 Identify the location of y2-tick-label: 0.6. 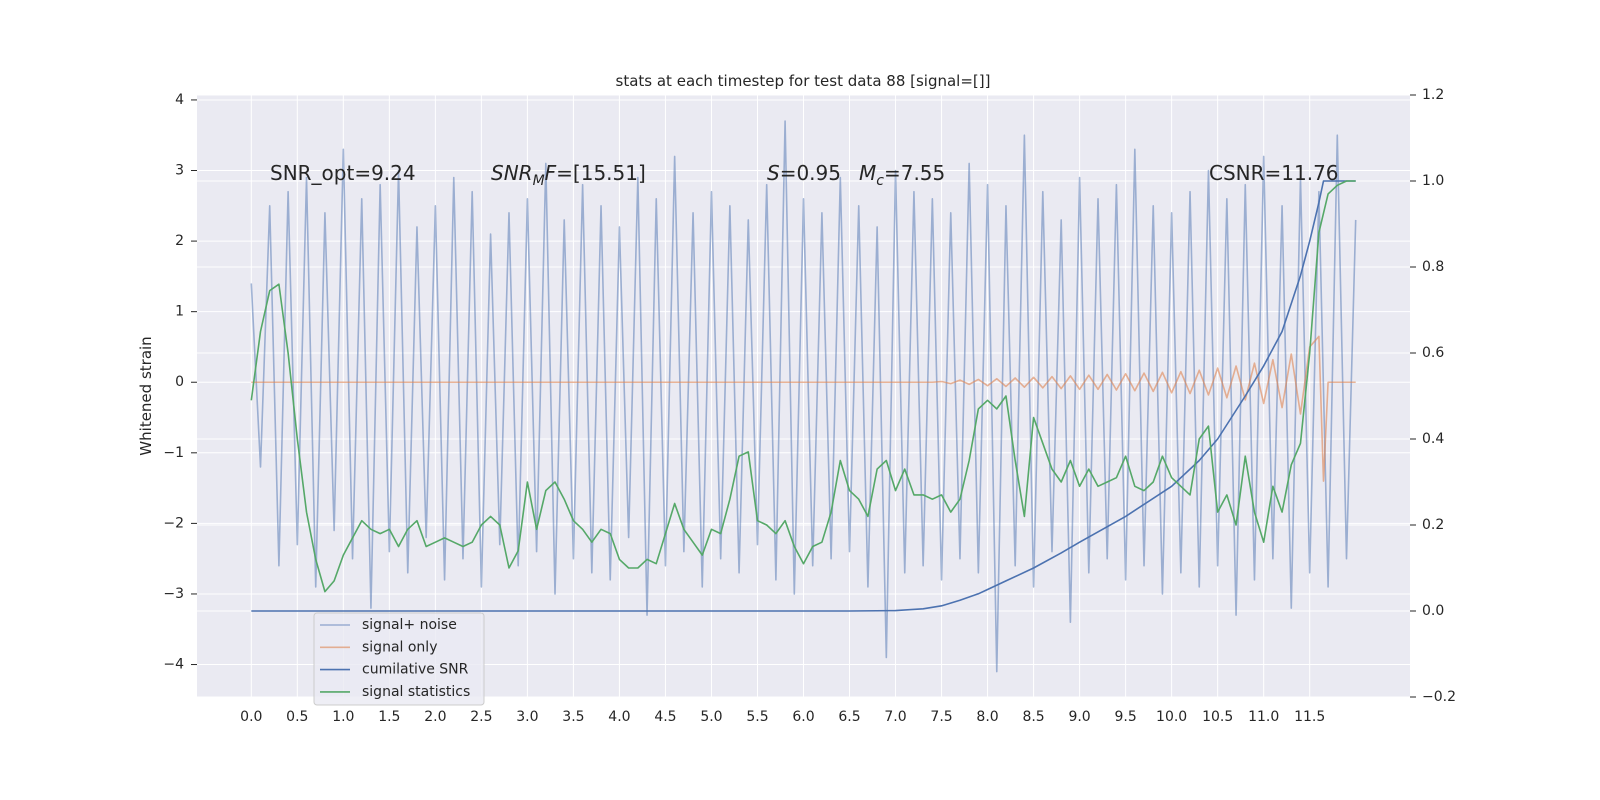
(1433, 353).